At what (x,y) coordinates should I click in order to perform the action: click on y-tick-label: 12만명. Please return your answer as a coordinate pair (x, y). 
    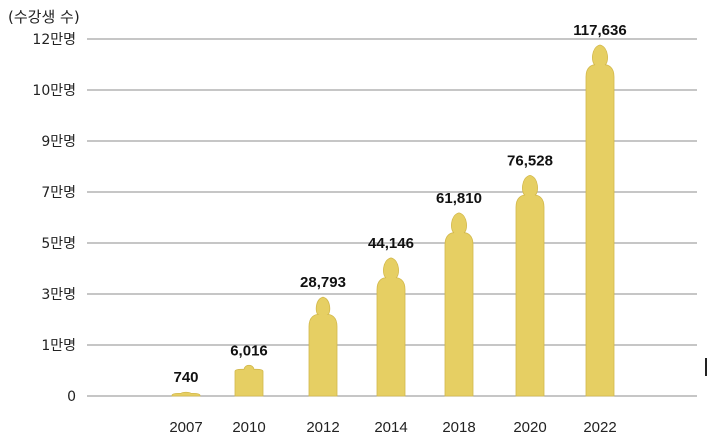
    Looking at the image, I should click on (54, 40).